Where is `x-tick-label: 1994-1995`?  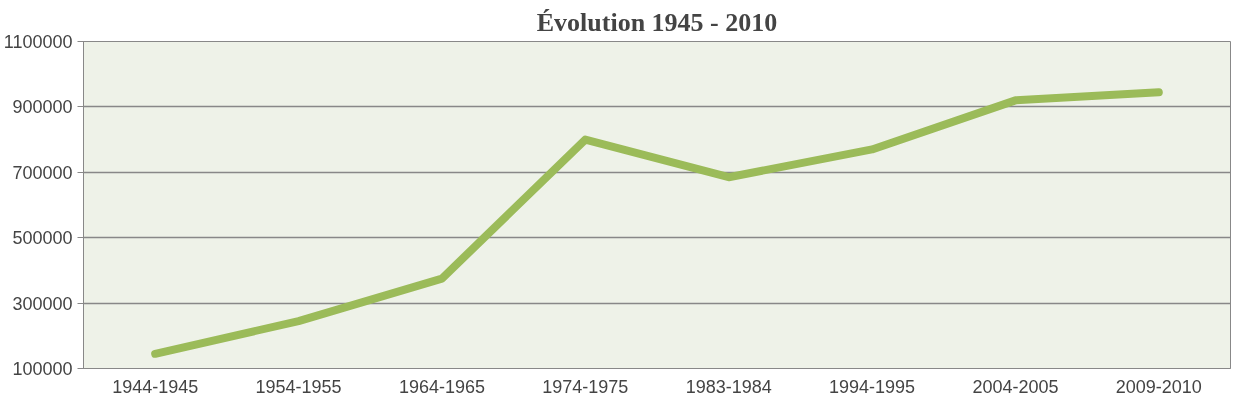 x-tick-label: 1994-1995 is located at coordinates (872, 386).